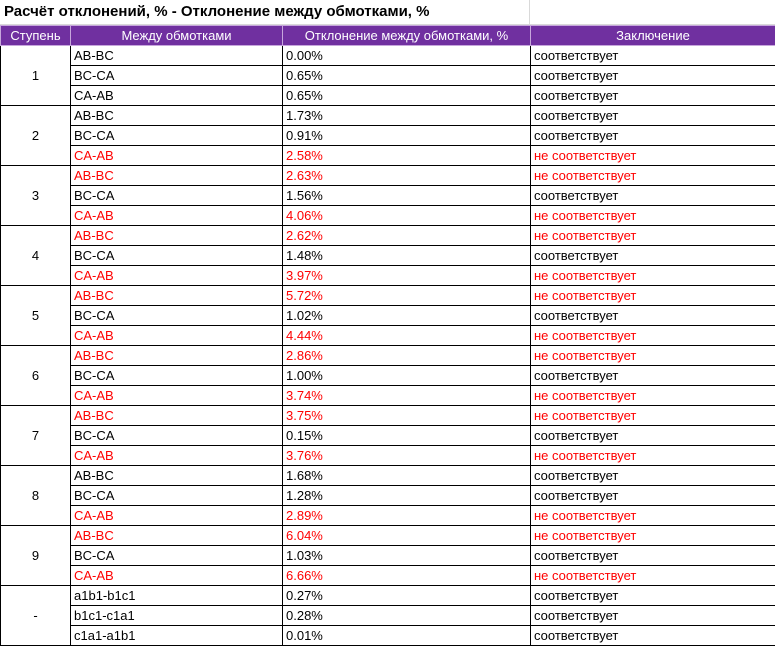 The height and width of the screenshot is (646, 775). I want to click on deviation-cell: 6.04%, so click(406, 535).